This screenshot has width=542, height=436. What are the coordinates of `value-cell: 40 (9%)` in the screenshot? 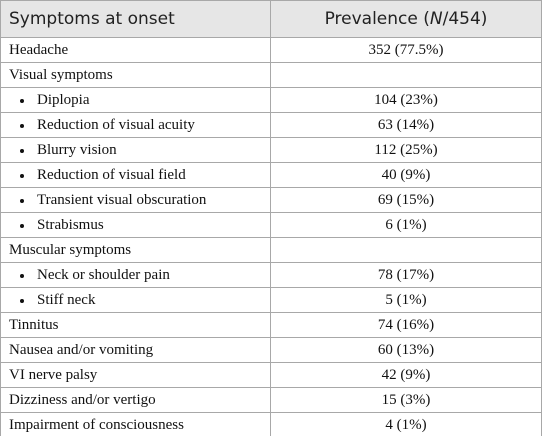 It's located at (406, 175).